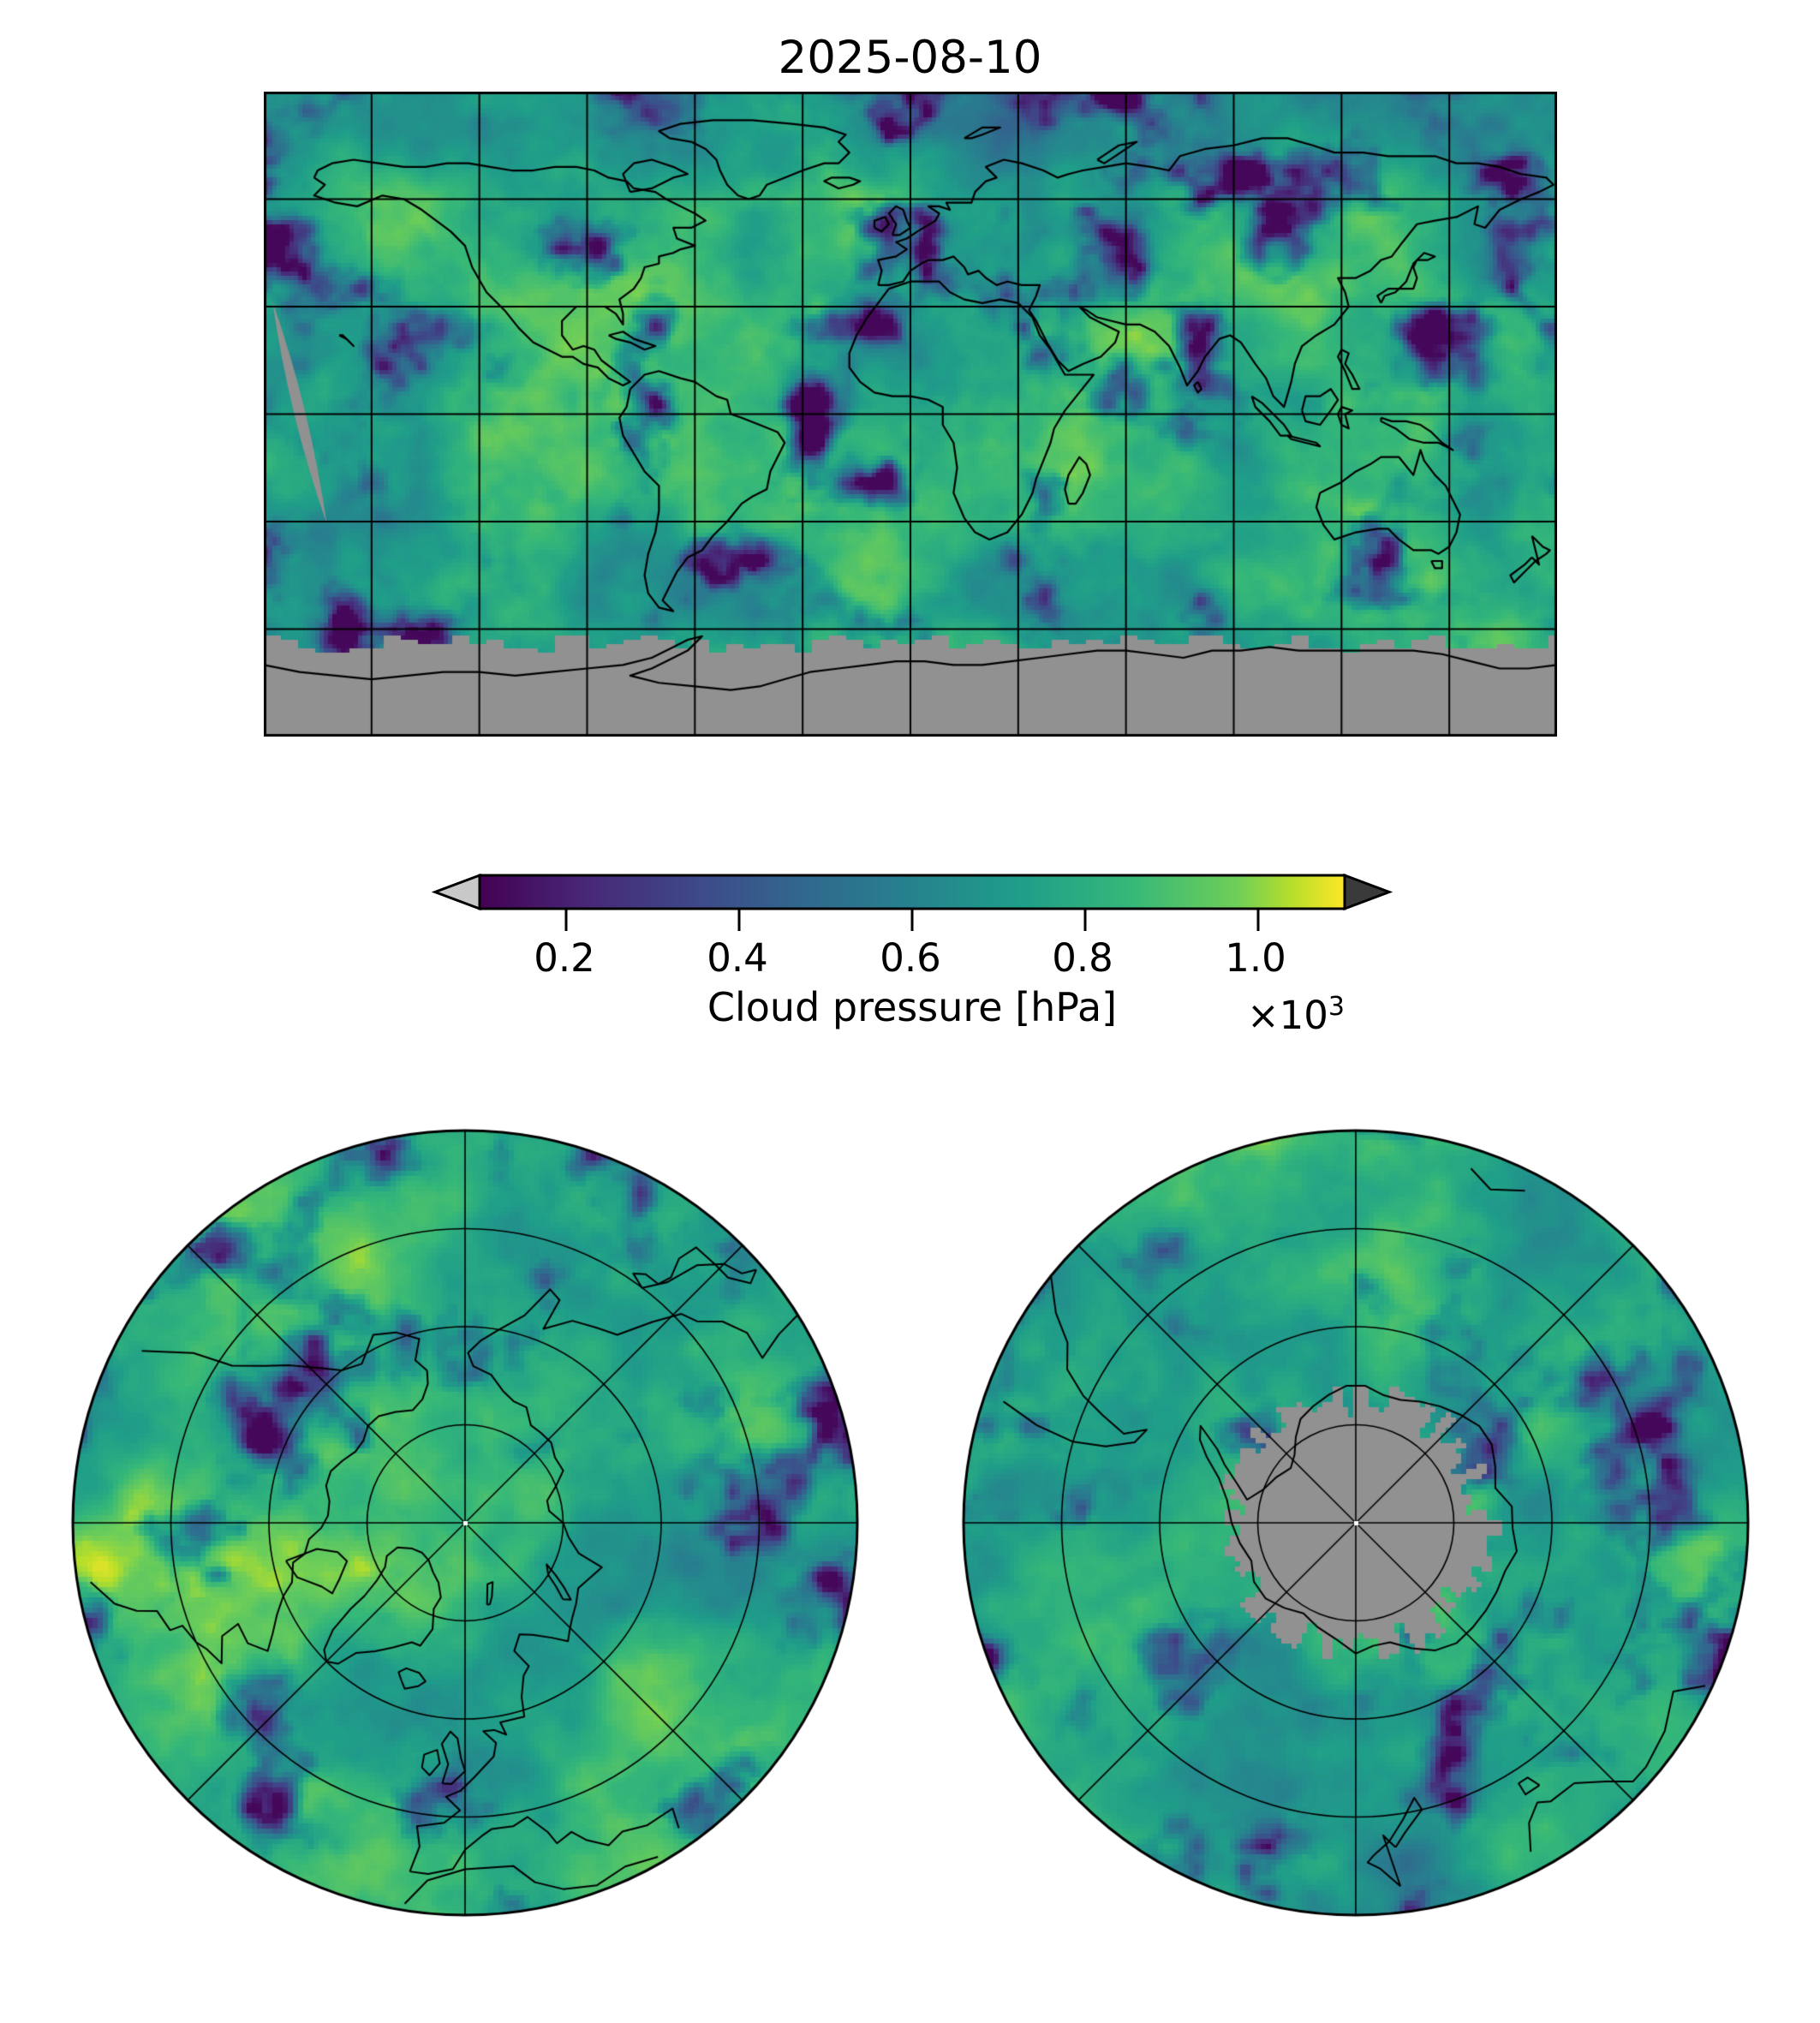 Image resolution: width=1820 pixels, height=2023 pixels. Describe the element at coordinates (1287, 1015) in the screenshot. I see `colorbar-offset-base: ×10` at that location.